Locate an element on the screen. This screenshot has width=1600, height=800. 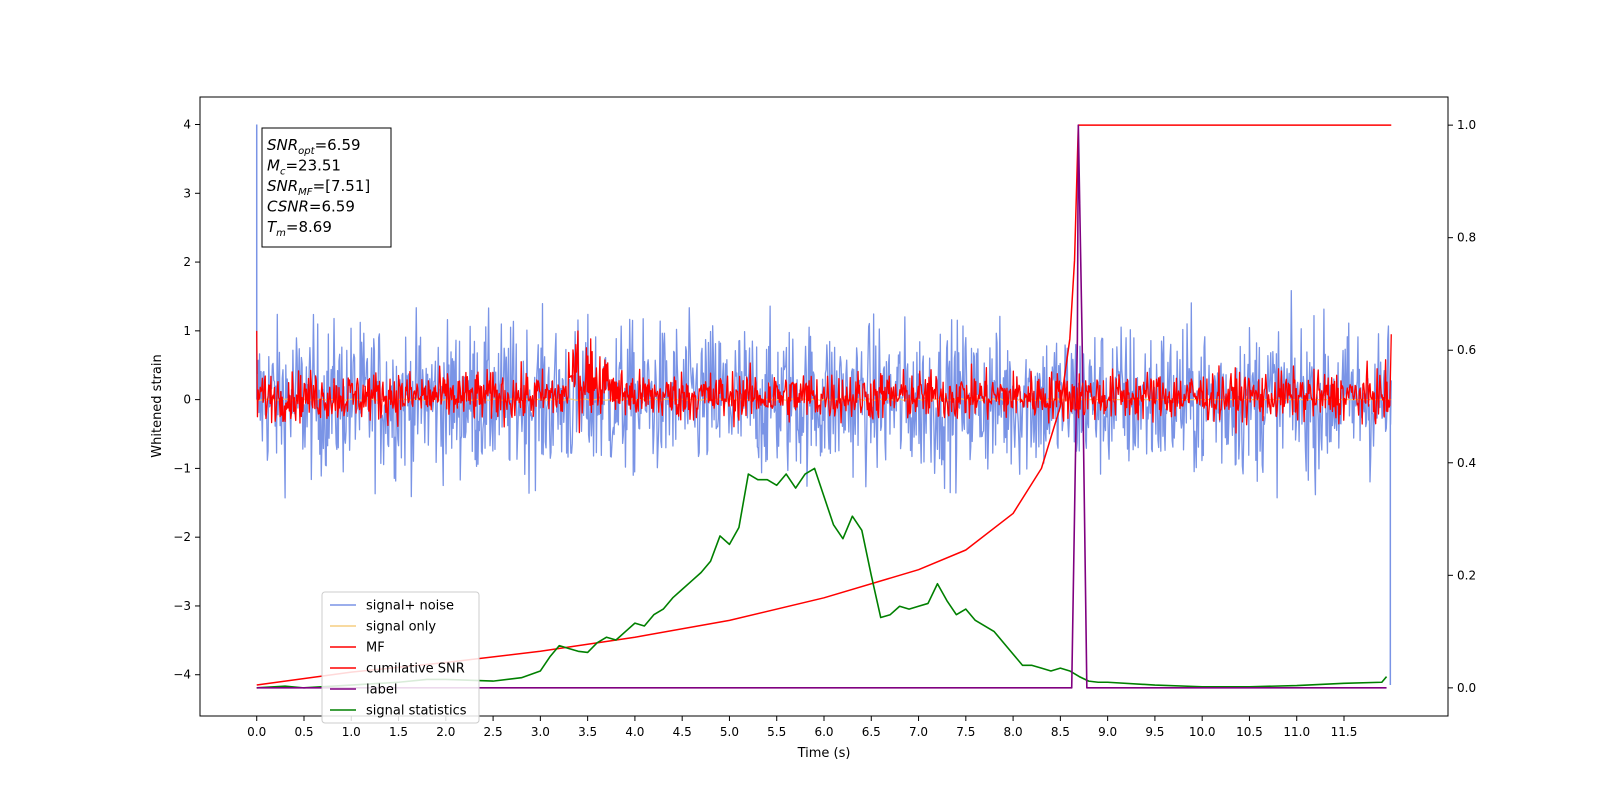
annotation-subscript: MF is located at coordinates (305, 192).